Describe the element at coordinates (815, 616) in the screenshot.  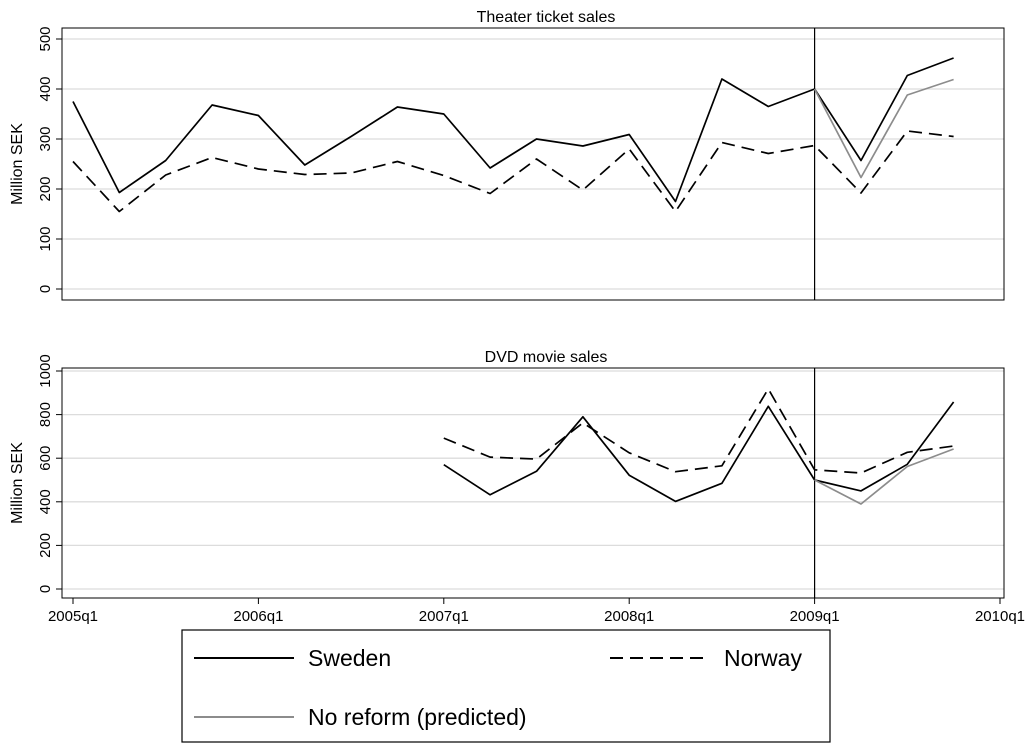
I see `x-tick-label: 2009q1` at that location.